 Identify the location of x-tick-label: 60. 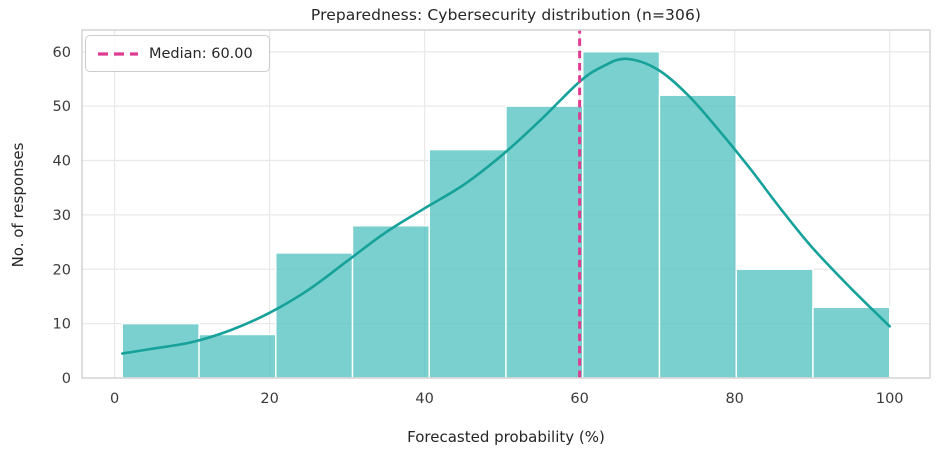
(579, 399).